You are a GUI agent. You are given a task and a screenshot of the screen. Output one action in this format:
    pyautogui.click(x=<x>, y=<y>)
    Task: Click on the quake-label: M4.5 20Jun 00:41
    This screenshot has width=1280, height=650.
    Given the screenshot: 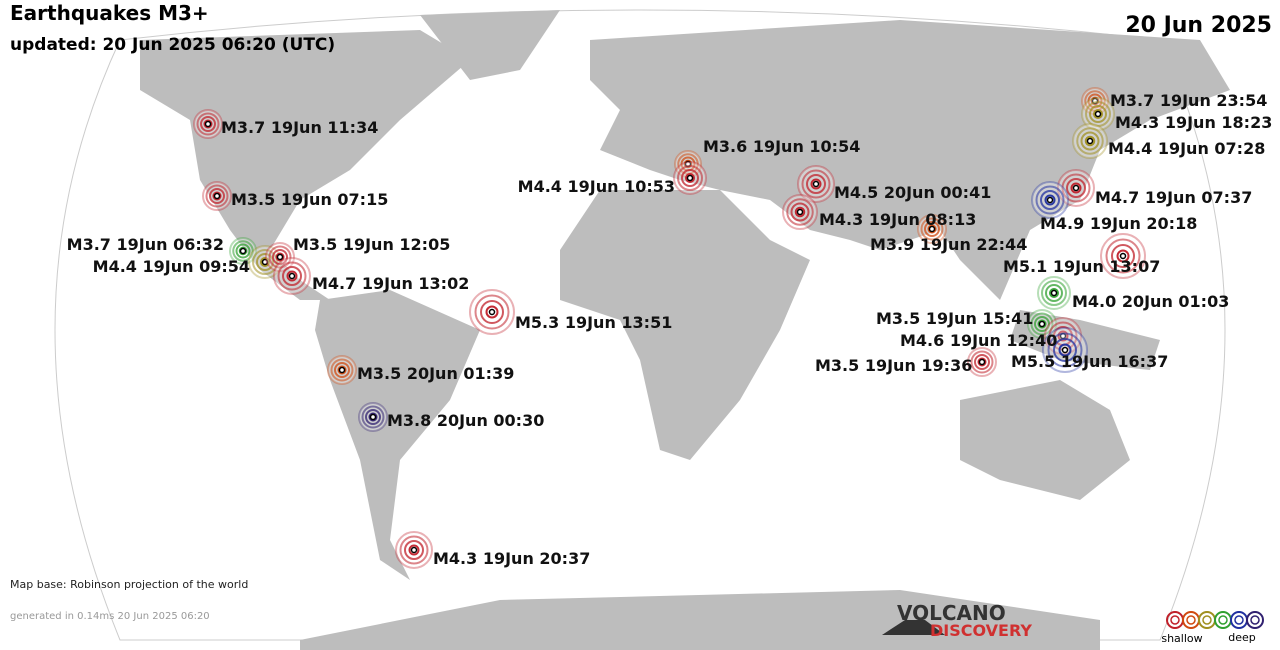 What is the action you would take?
    pyautogui.click(x=912, y=192)
    